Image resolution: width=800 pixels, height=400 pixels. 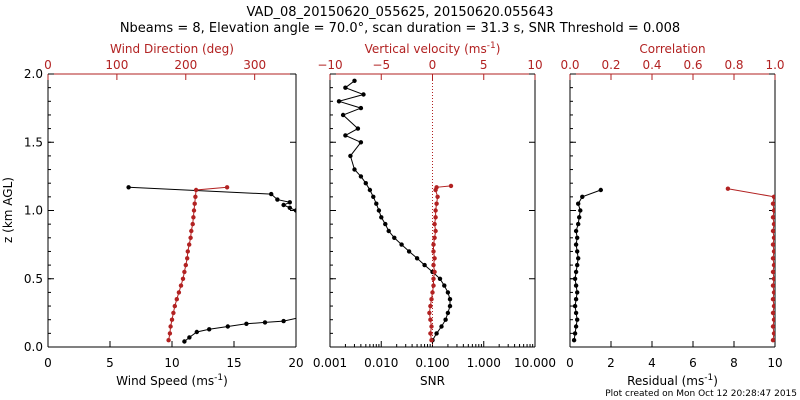 I want to click on y-tick-label: 0.0, so click(x=33, y=347).